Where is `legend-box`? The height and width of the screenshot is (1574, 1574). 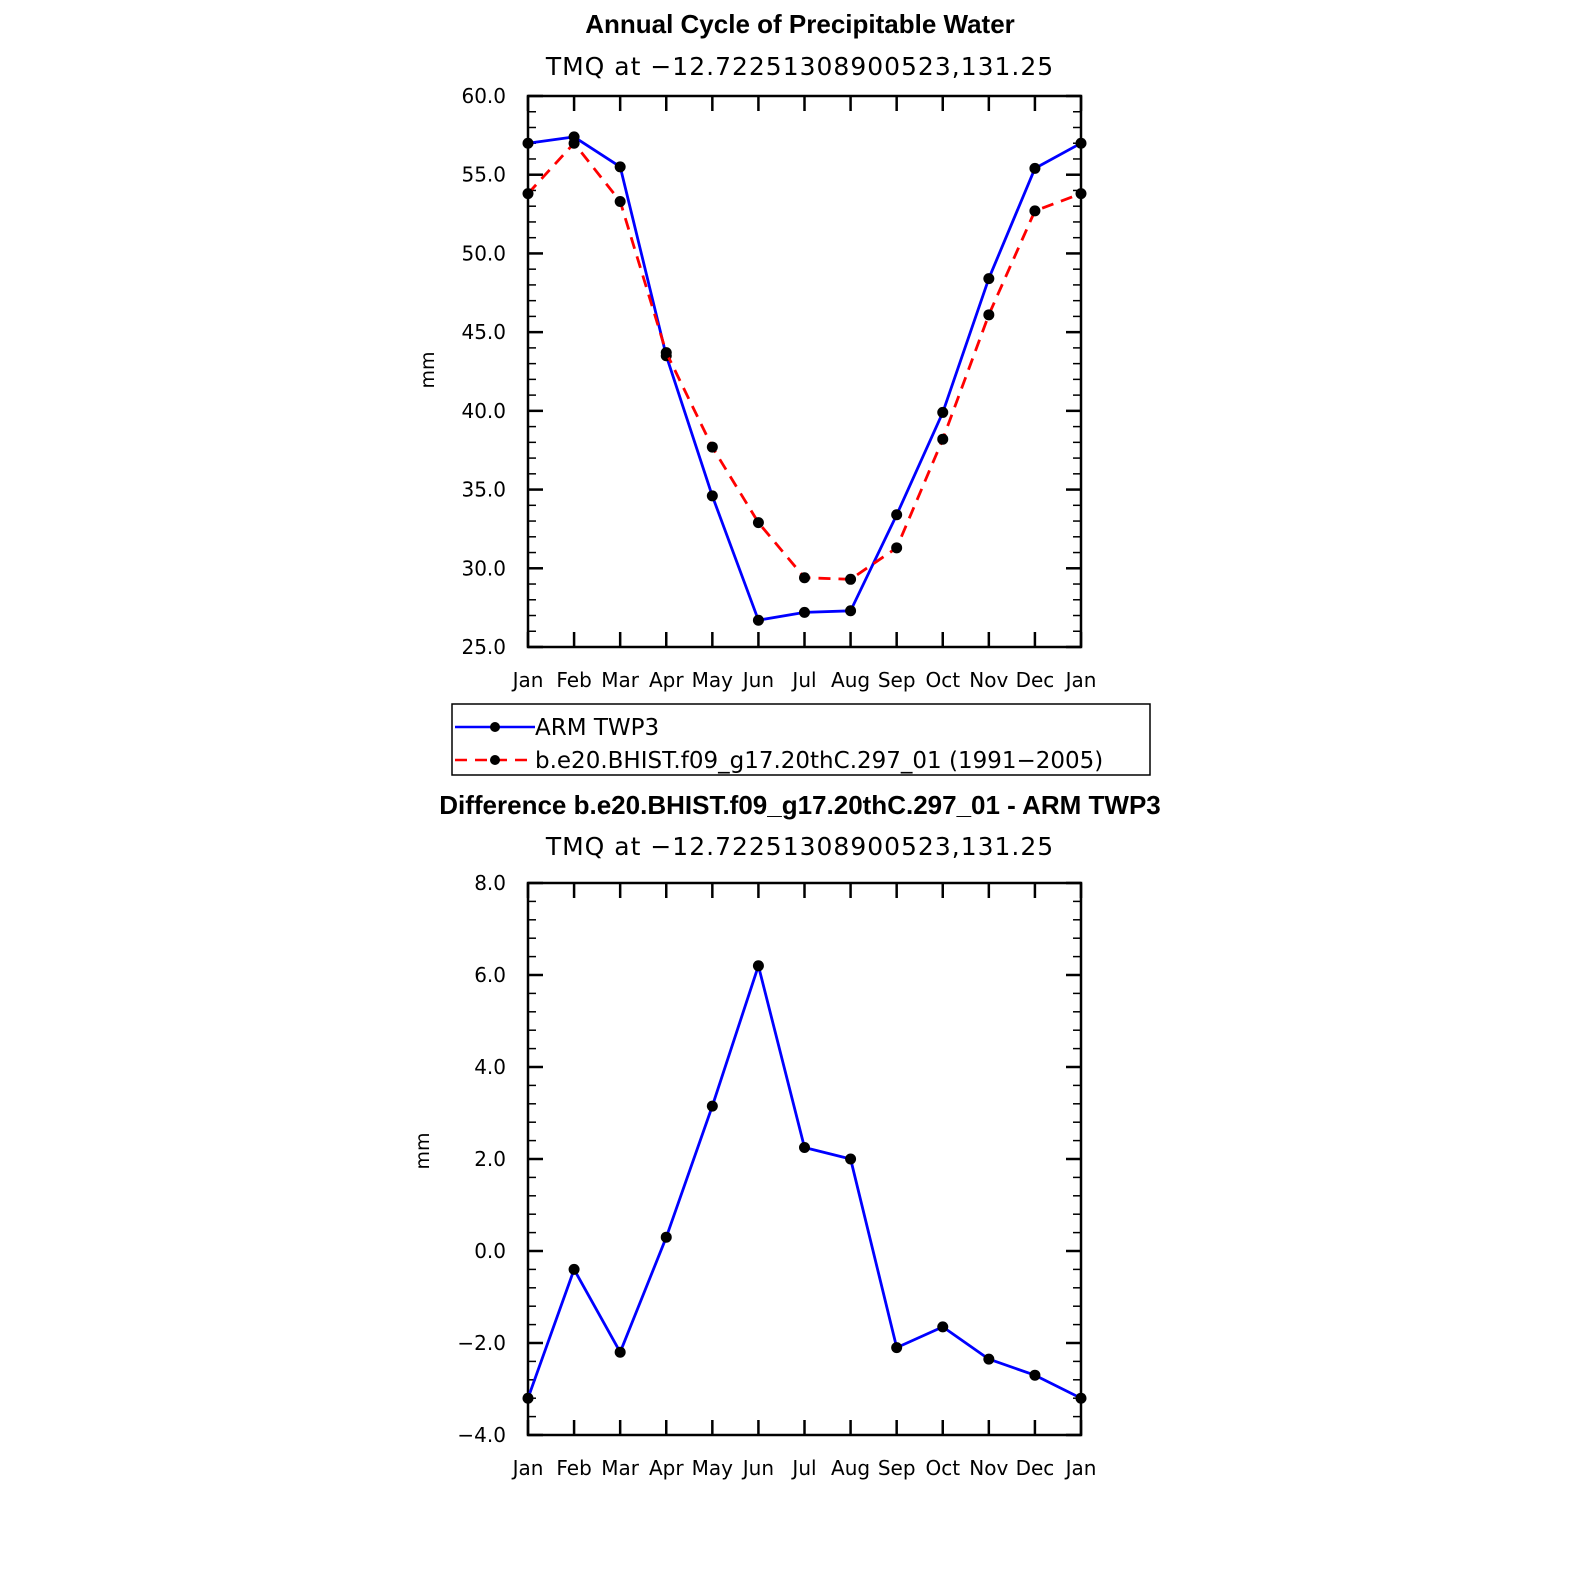 legend-box is located at coordinates (801, 739).